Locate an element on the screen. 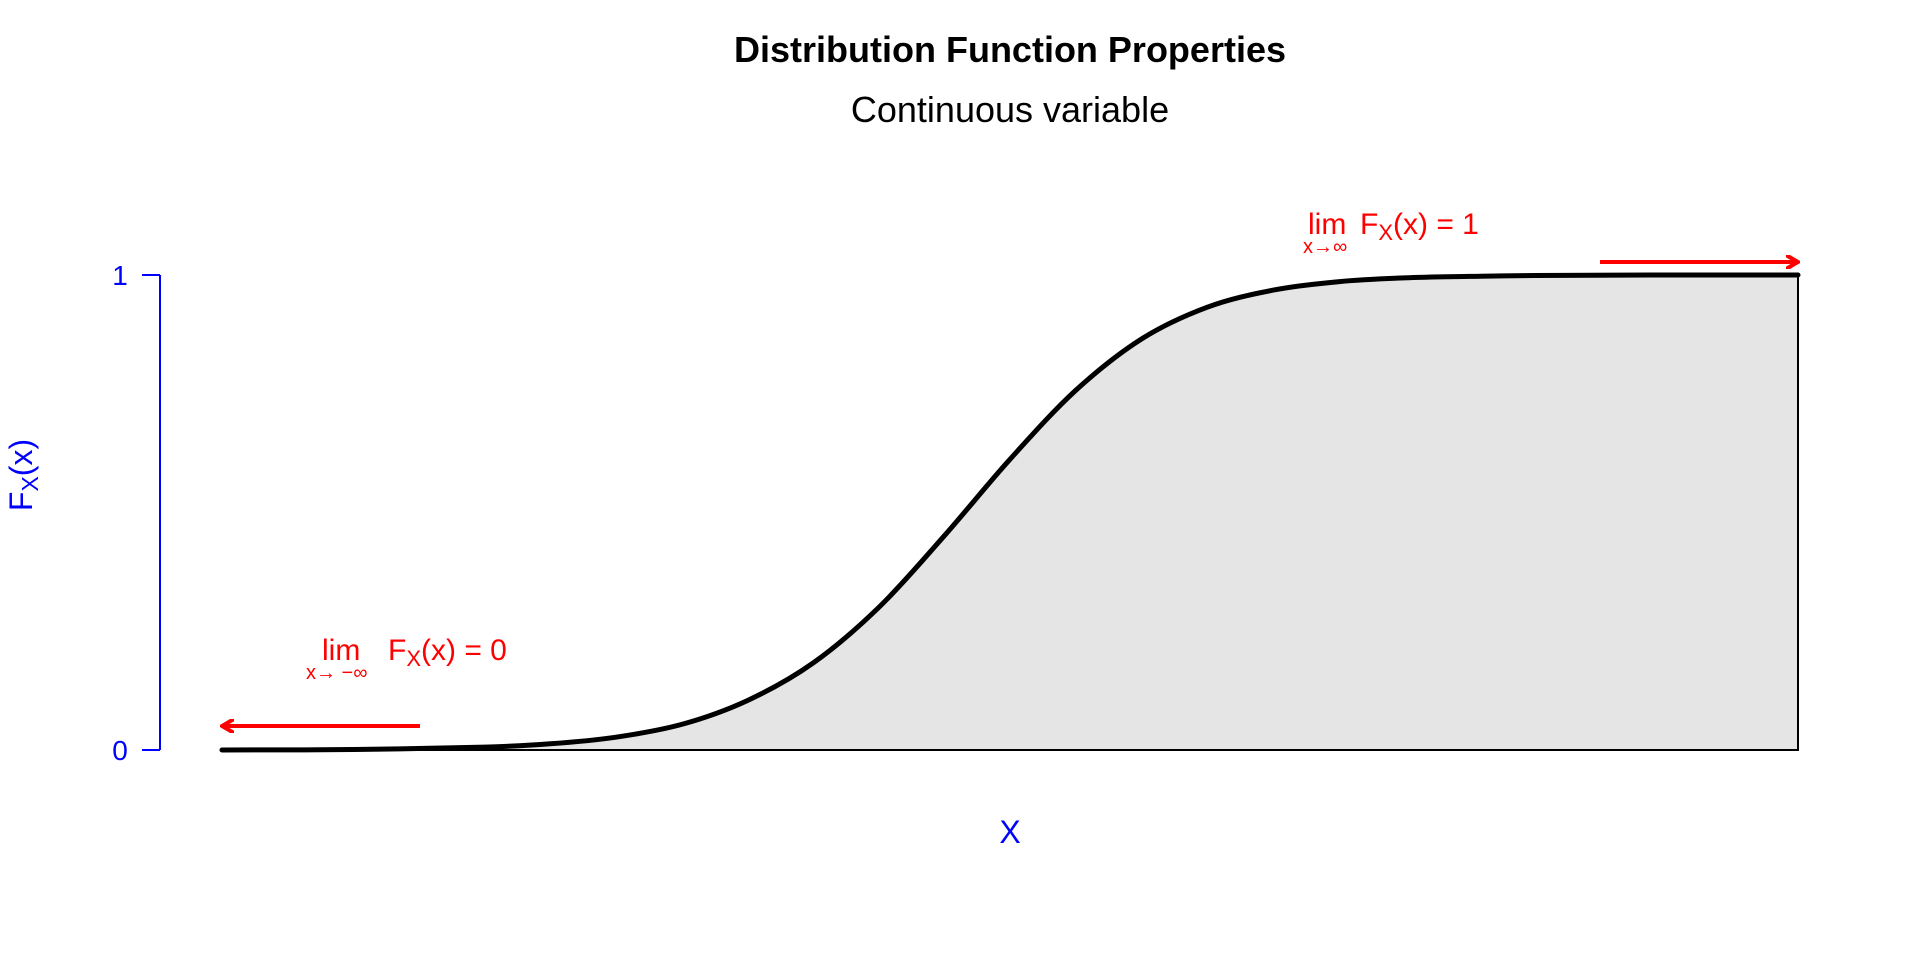 This screenshot has height=960, width=1920. chart-subtitle: Continuous variable is located at coordinates (1010, 109).